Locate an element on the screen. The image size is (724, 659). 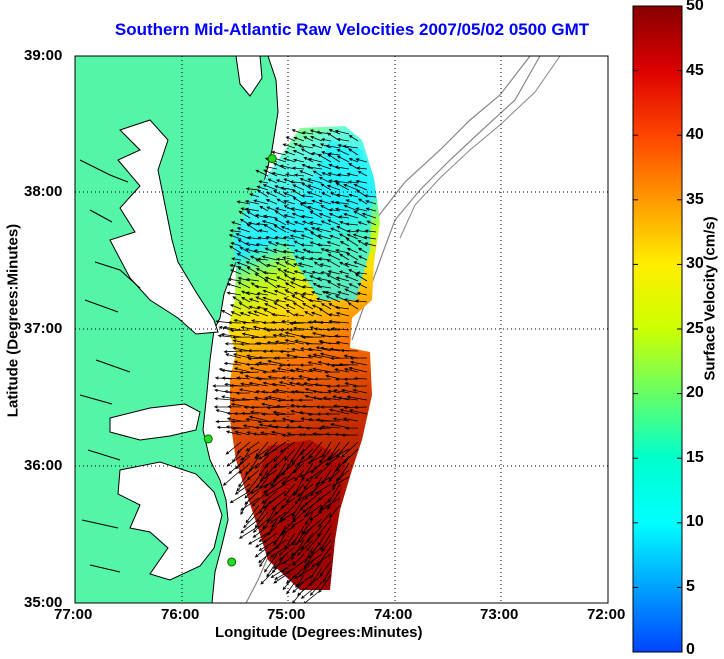
radar-stations is located at coordinates (240, 360).